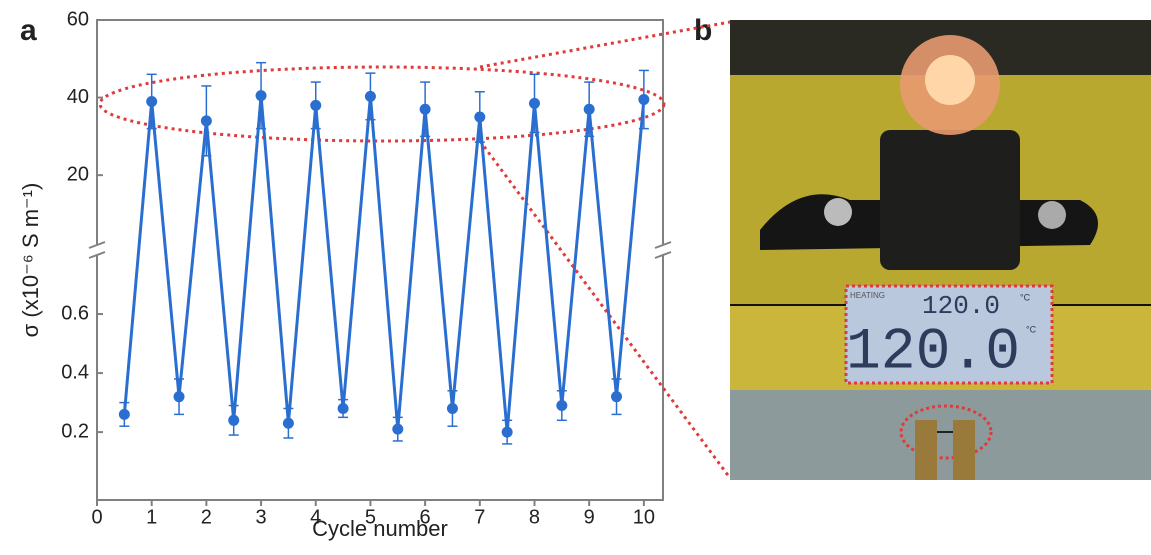  Describe the element at coordinates (380, 528) in the screenshot. I see `x-axis-label: Cycle number` at that location.